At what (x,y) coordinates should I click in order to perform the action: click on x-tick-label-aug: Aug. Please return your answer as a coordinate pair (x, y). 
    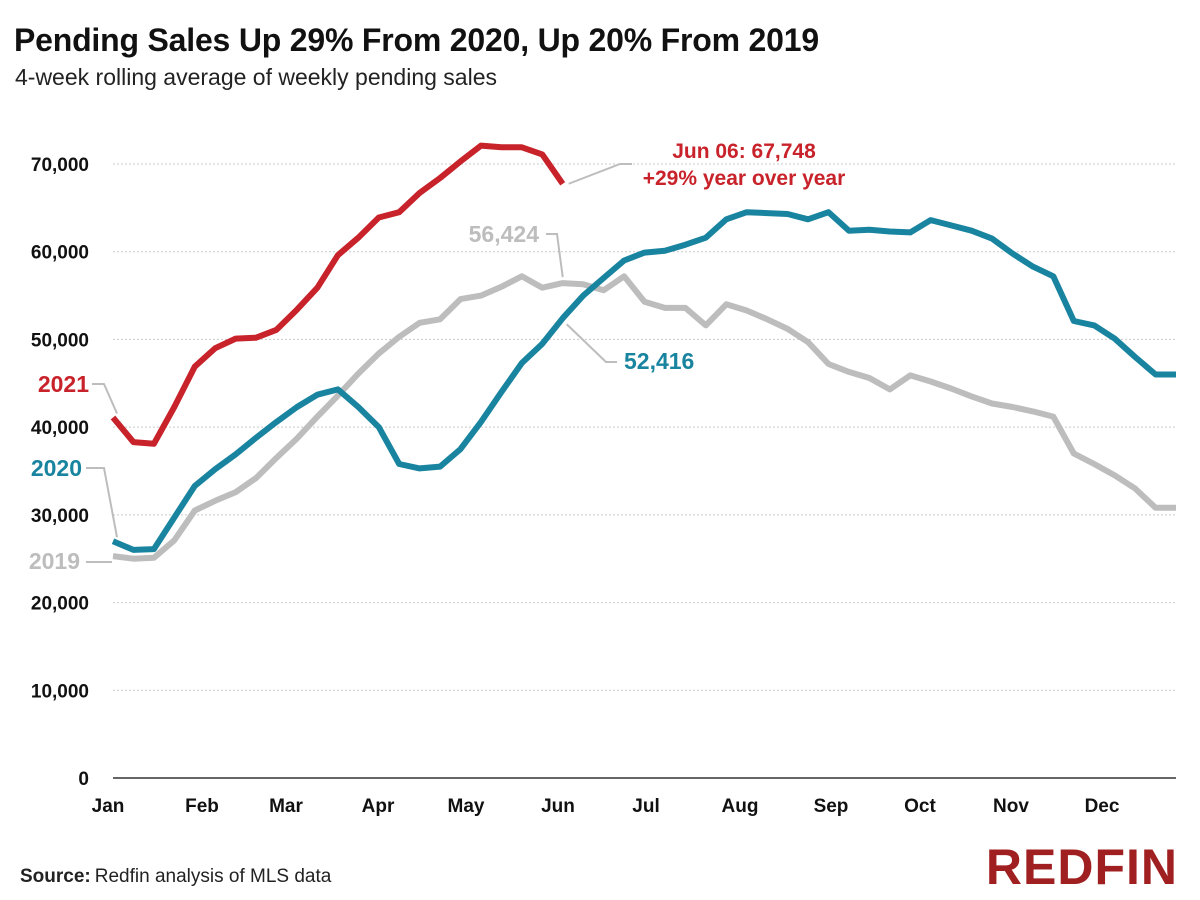
    Looking at the image, I should click on (740, 806).